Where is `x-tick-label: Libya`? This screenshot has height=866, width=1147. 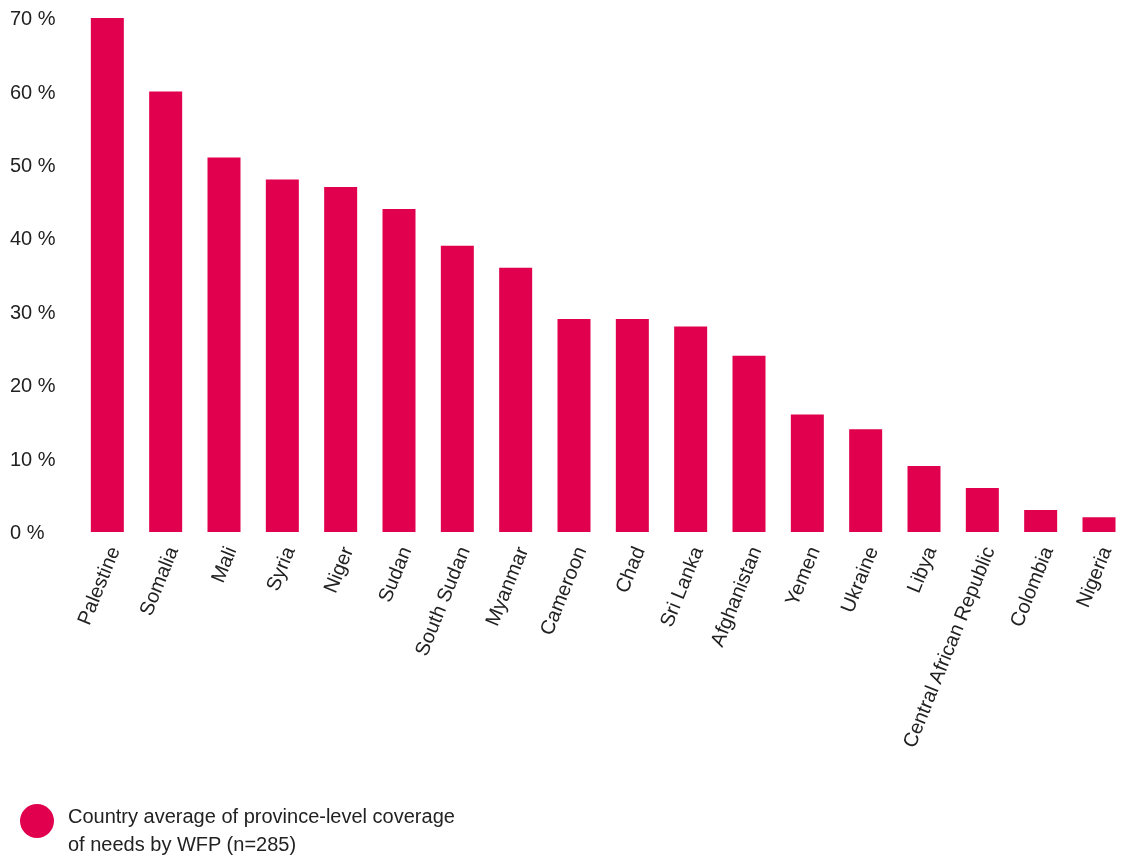 x-tick-label: Libya is located at coordinates (921, 569).